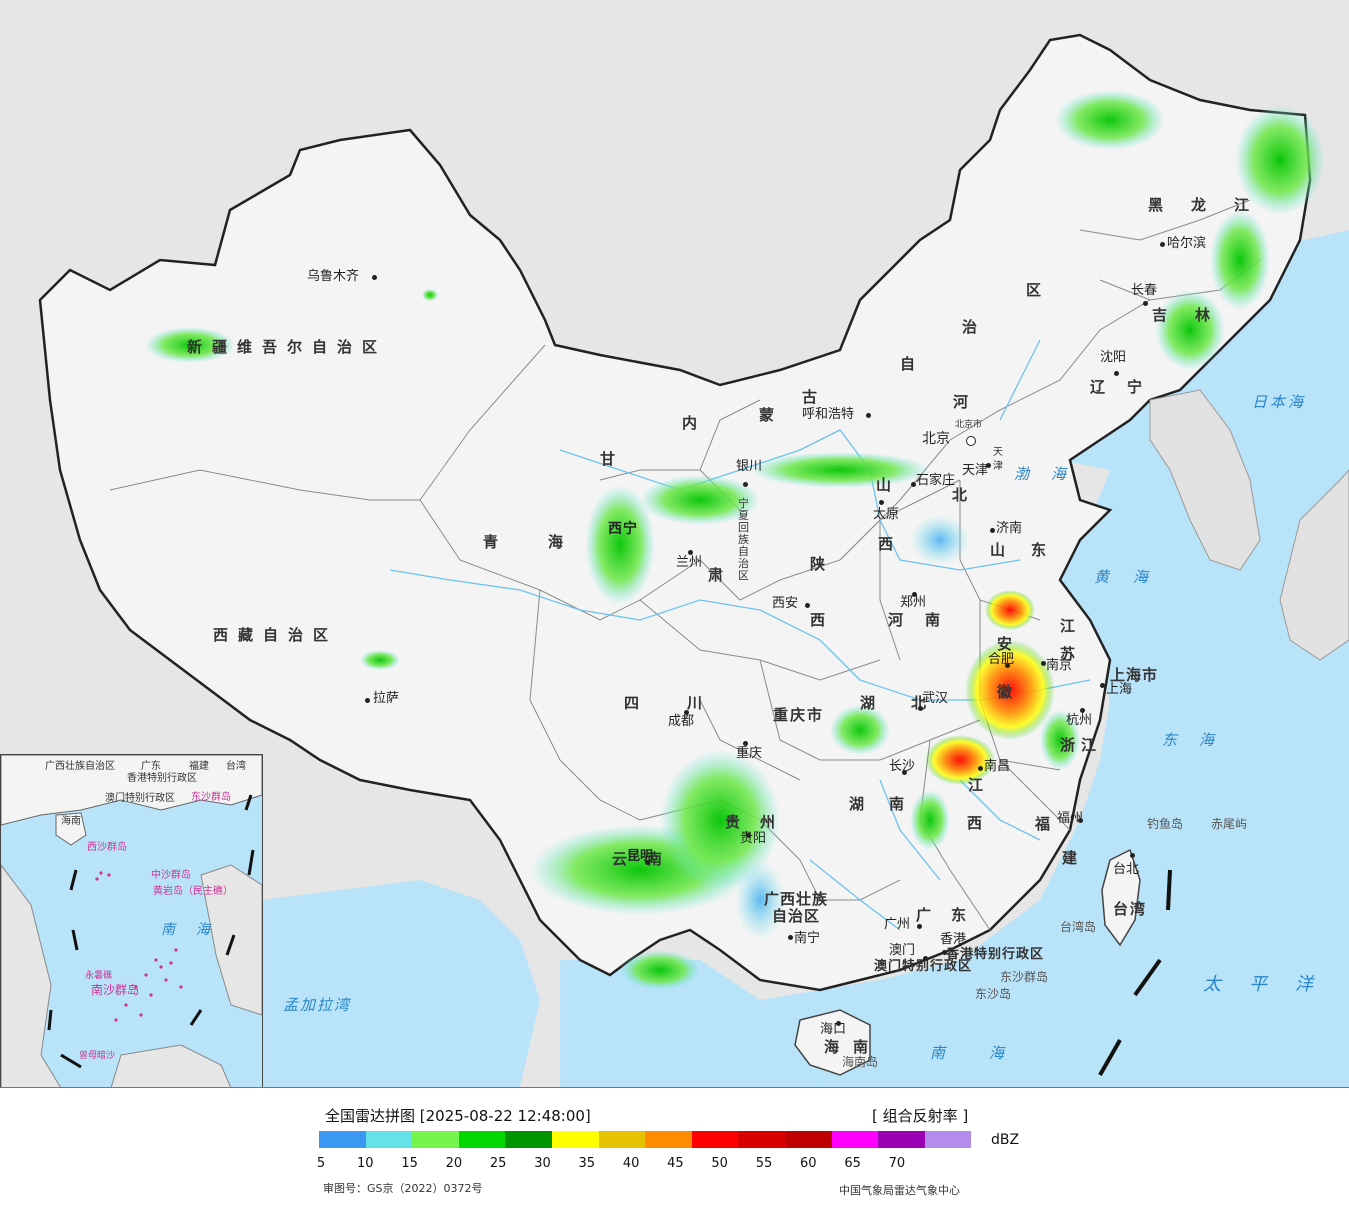  What do you see at coordinates (675, 1163) in the screenshot?
I see `color-scale-tick: 45` at bounding box center [675, 1163].